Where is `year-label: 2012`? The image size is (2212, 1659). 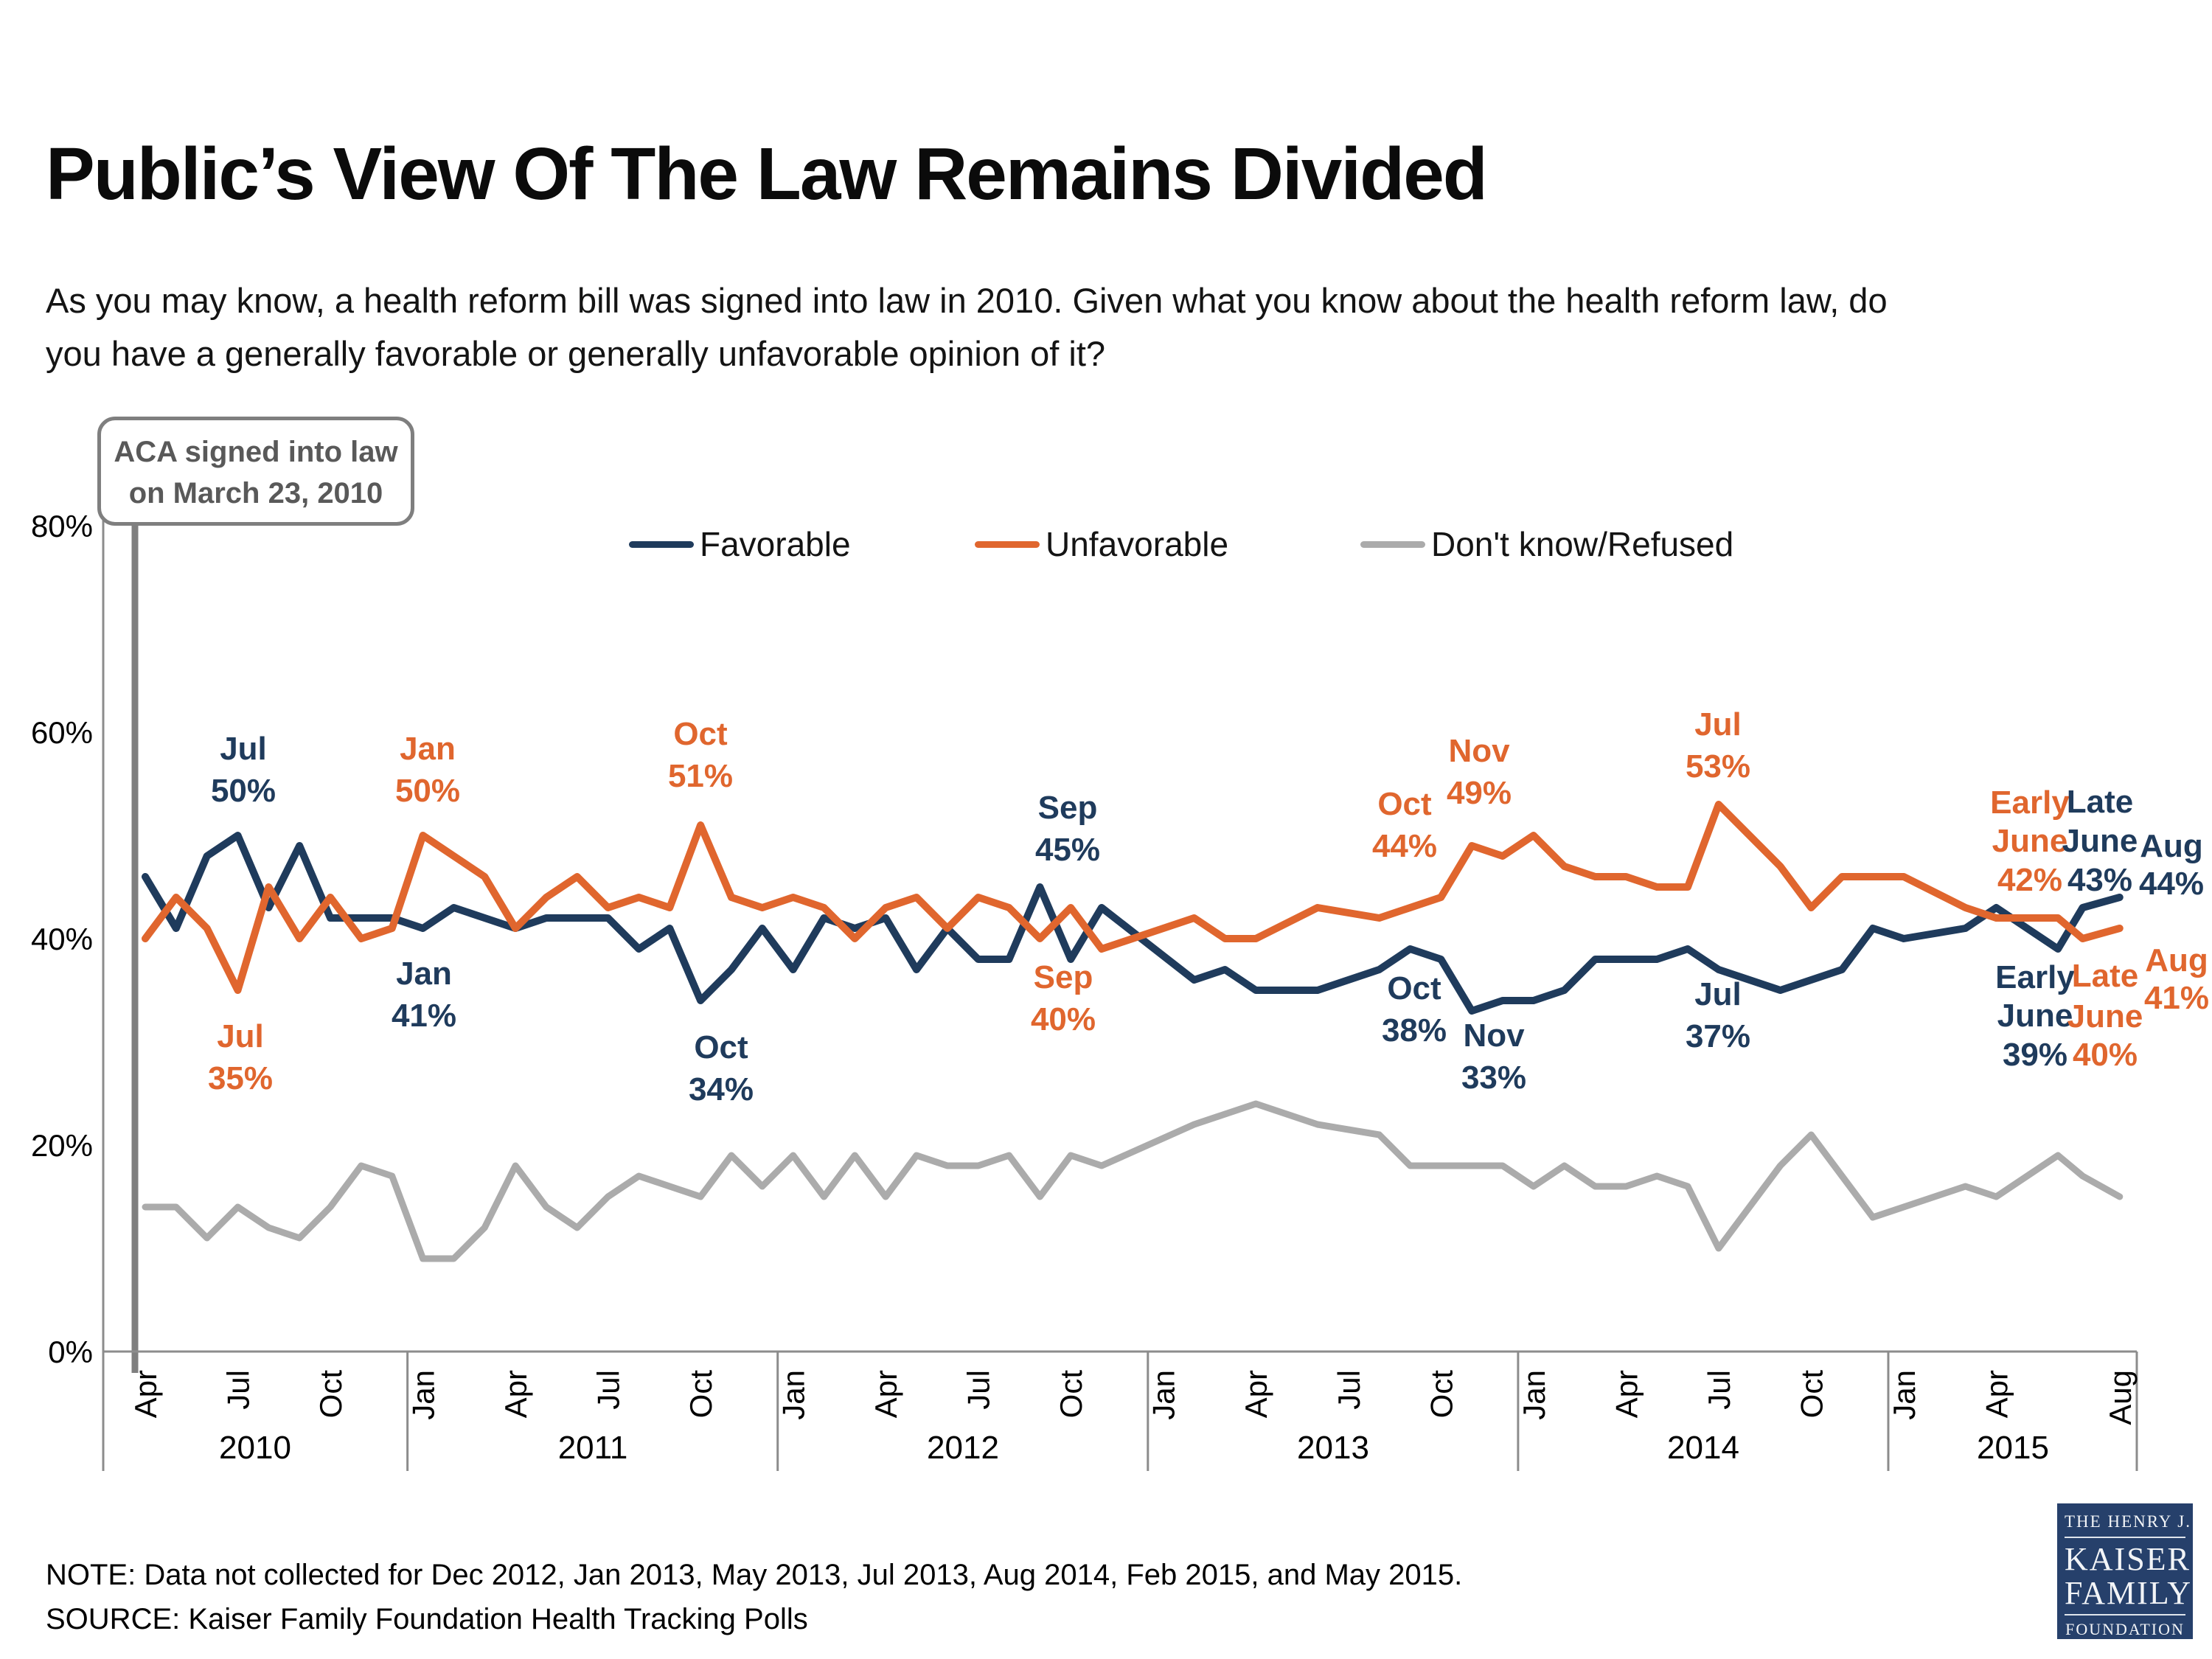 year-label: 2012 is located at coordinates (963, 1448).